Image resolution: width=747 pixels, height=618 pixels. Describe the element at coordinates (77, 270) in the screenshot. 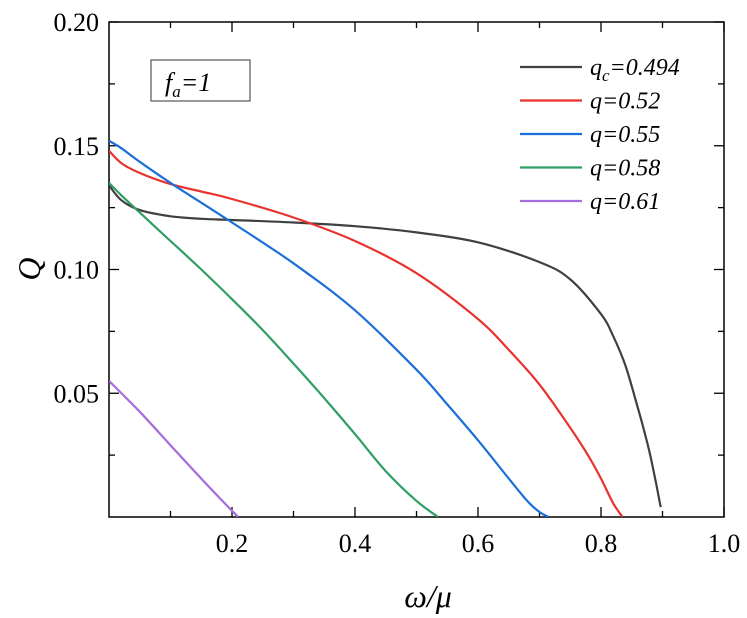

I see `y-tick-label: 0.10` at that location.